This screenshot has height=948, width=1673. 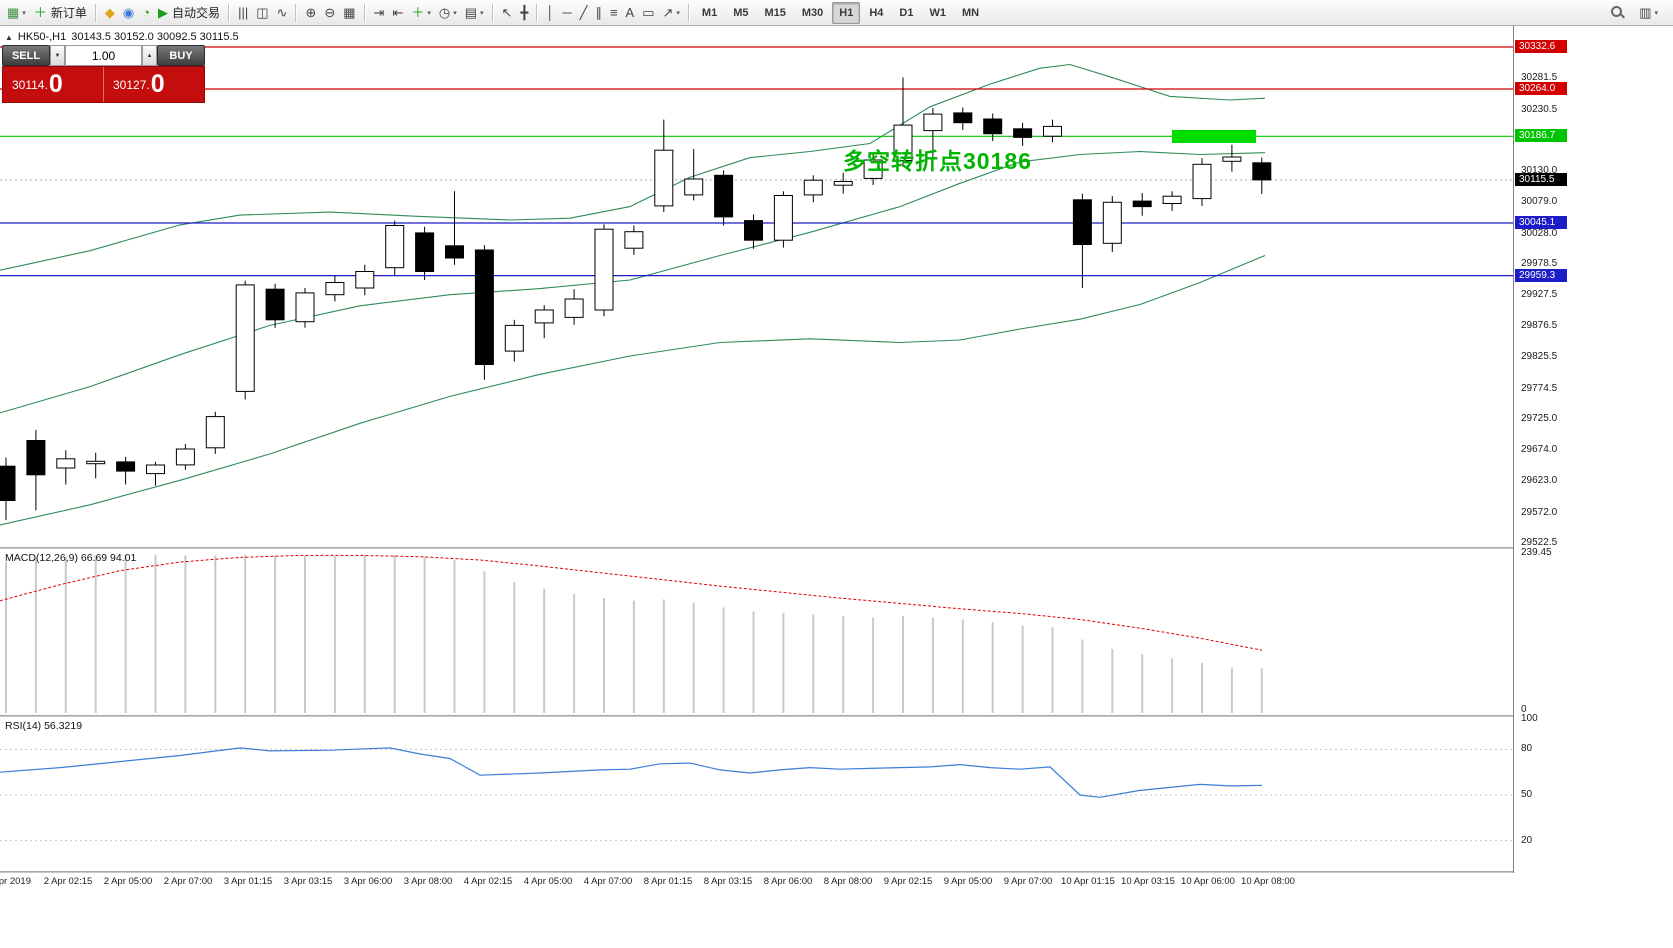 What do you see at coordinates (1214, 136) in the screenshot?
I see `highlight-rectangle-object` at bounding box center [1214, 136].